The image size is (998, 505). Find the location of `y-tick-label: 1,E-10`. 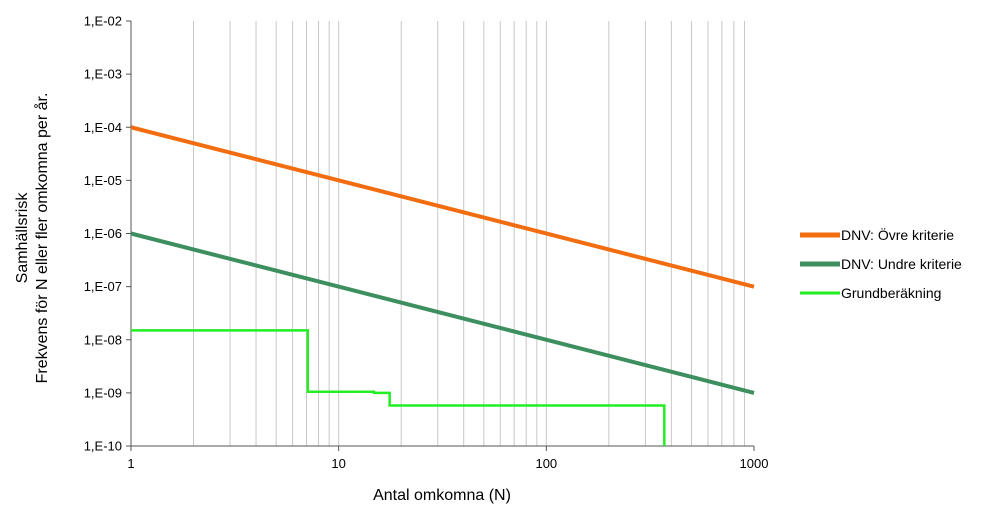

y-tick-label: 1,E-10 is located at coordinates (103, 446).